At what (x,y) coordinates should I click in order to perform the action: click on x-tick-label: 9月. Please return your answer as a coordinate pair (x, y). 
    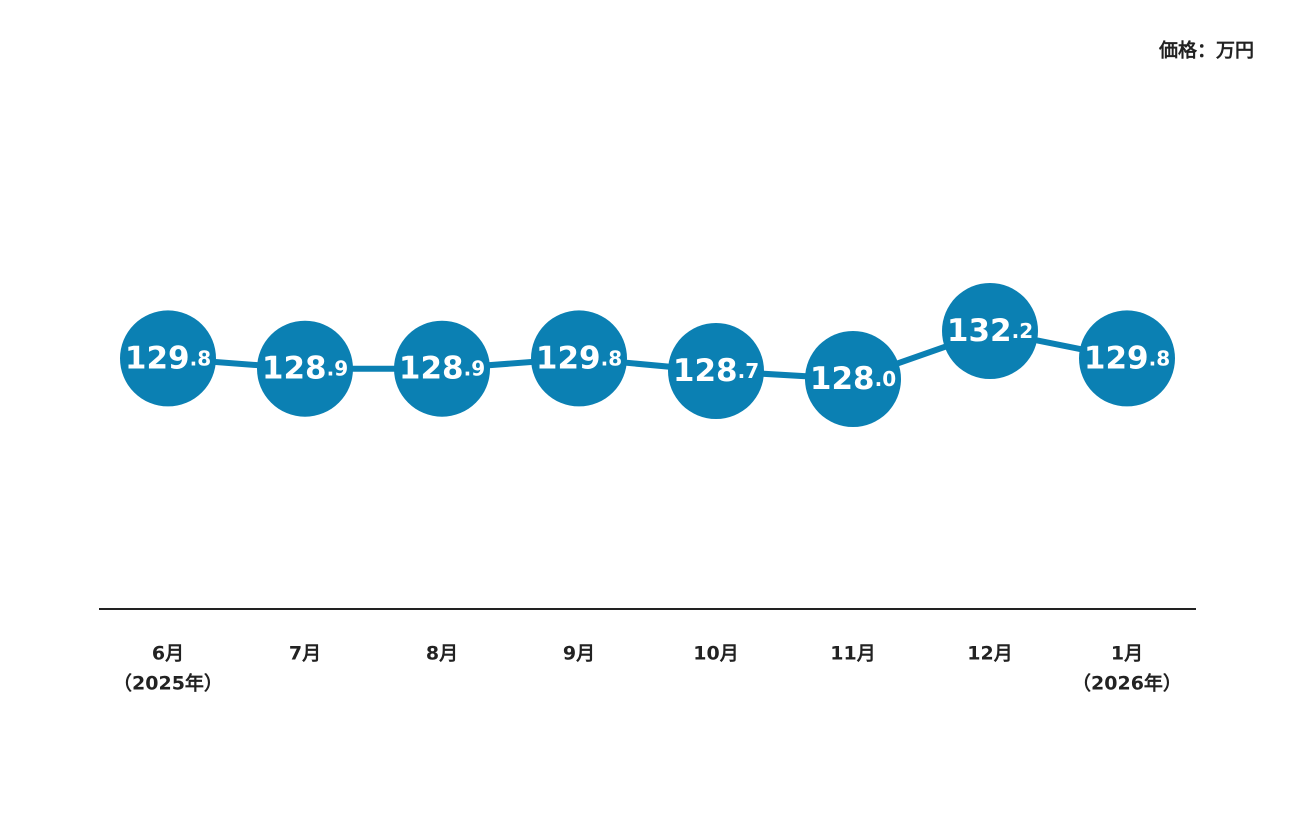
    Looking at the image, I should click on (579, 654).